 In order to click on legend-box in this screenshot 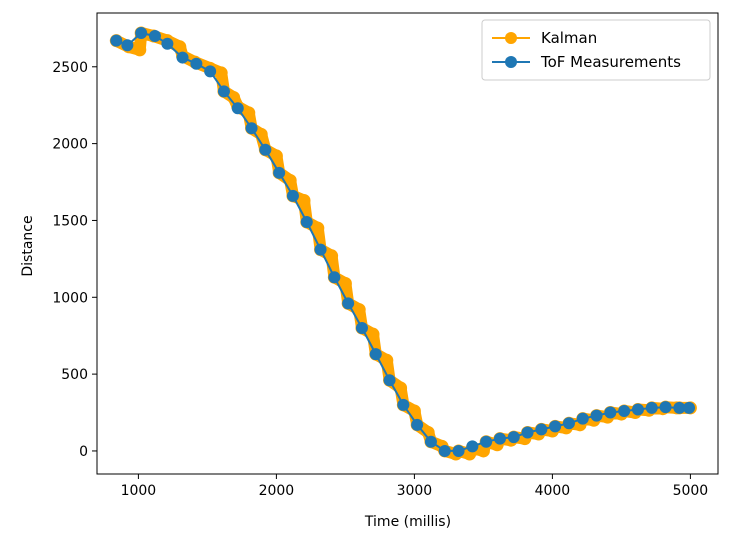, I will do `click(596, 50)`.